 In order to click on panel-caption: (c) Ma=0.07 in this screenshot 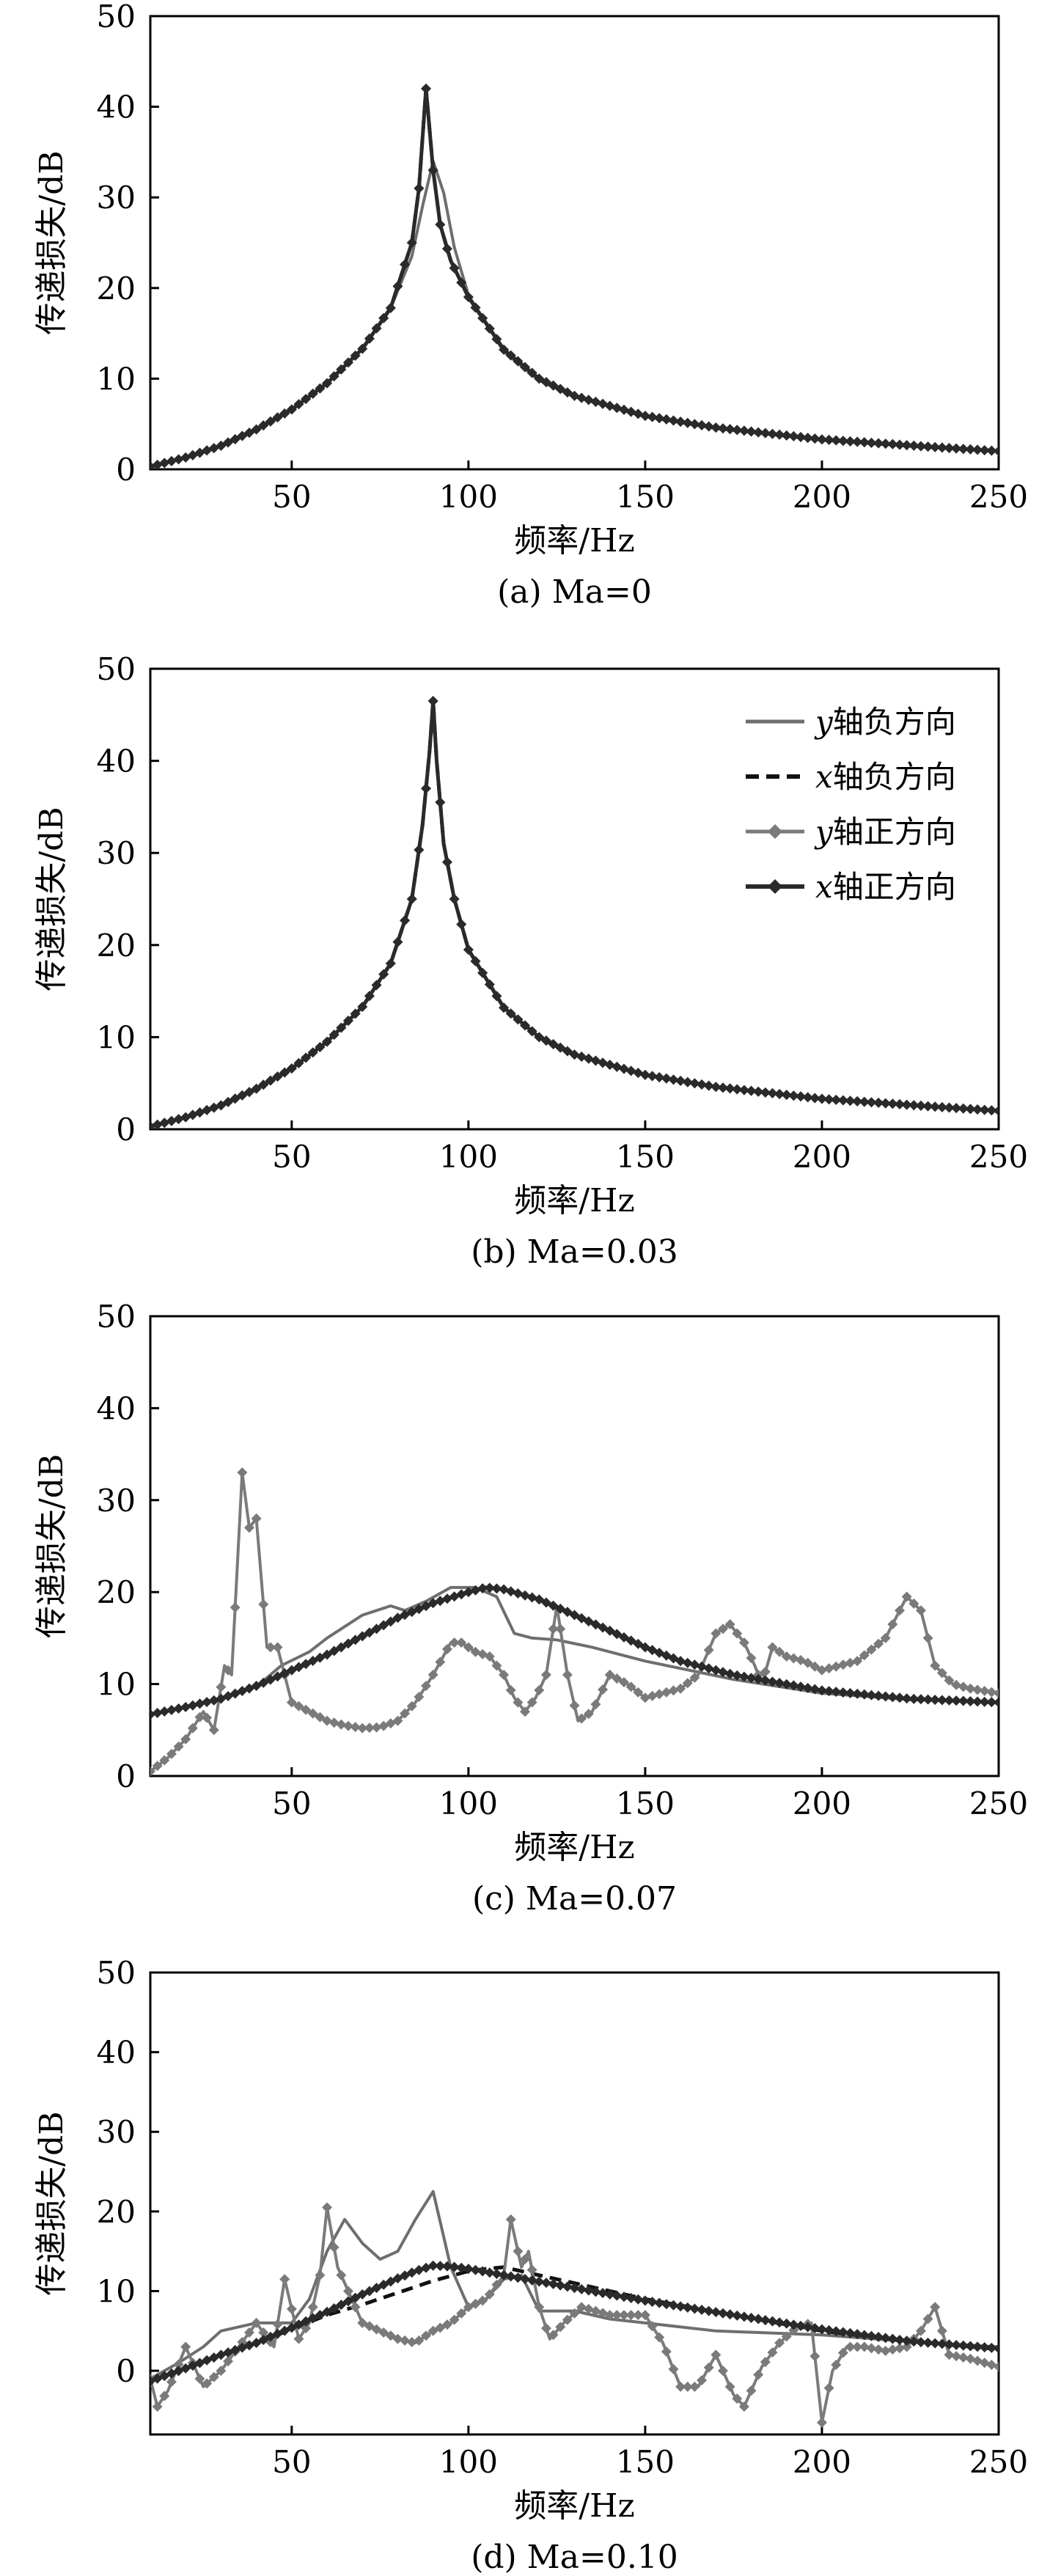, I will do `click(574, 1899)`.